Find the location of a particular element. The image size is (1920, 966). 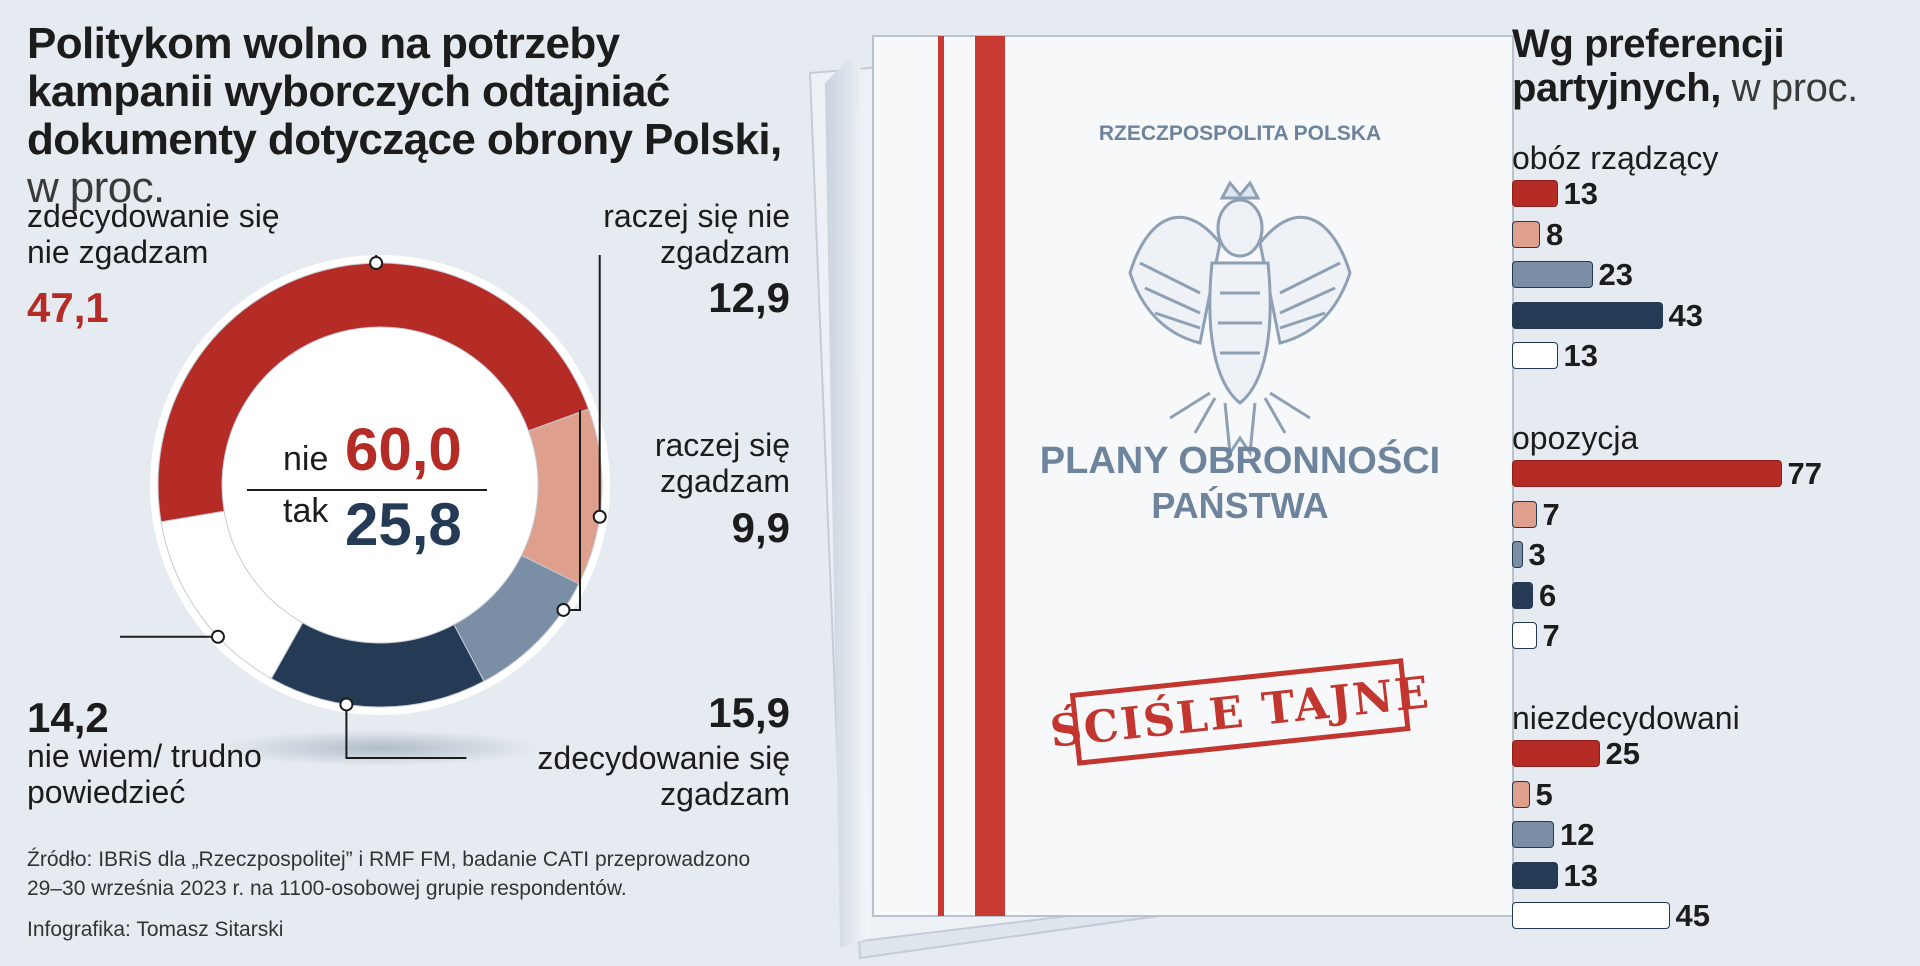

center-no-label: nie is located at coordinates (306, 459).